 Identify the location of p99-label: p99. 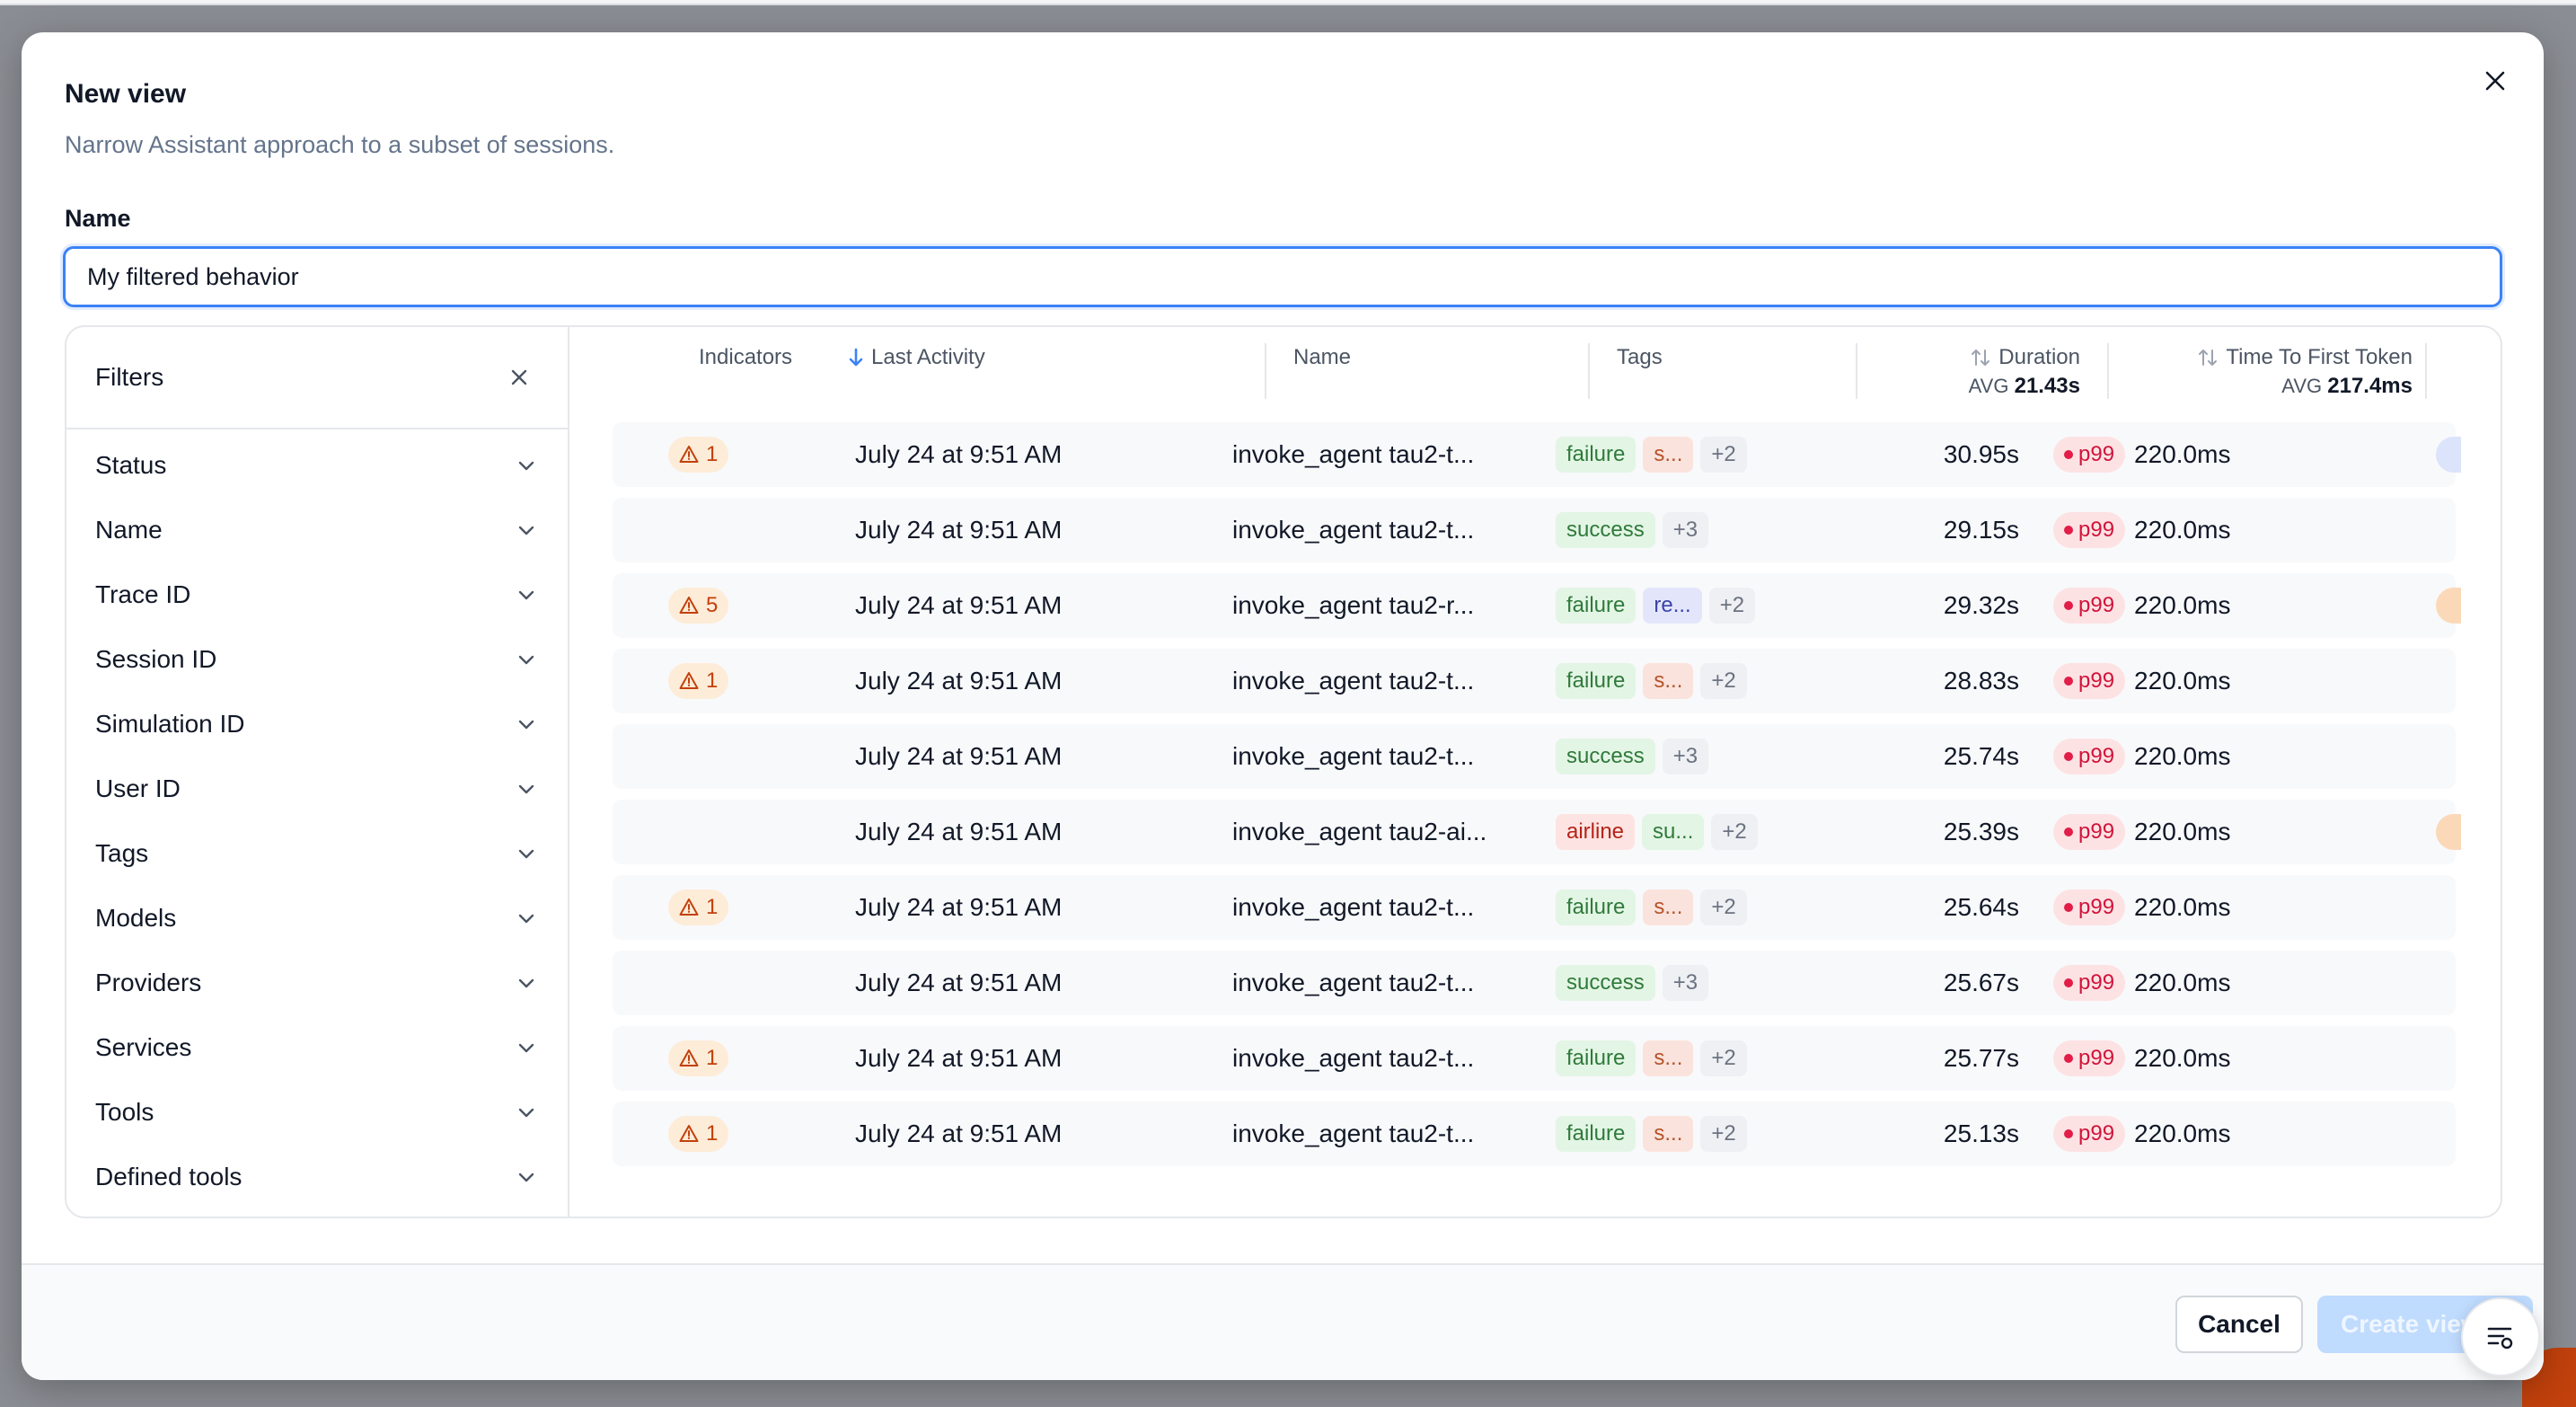
(2096, 832).